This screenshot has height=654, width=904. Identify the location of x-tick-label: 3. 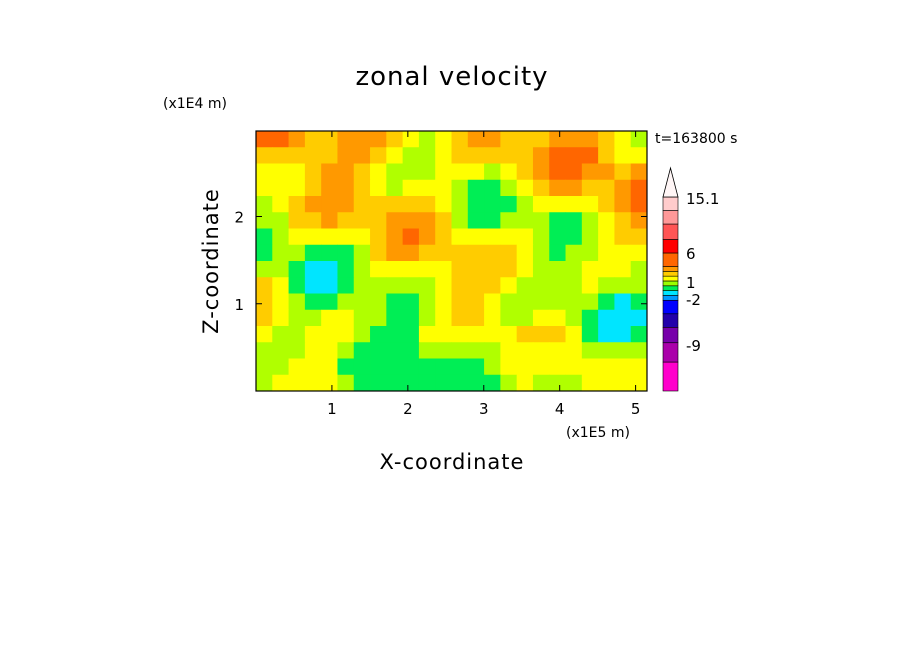
(484, 409).